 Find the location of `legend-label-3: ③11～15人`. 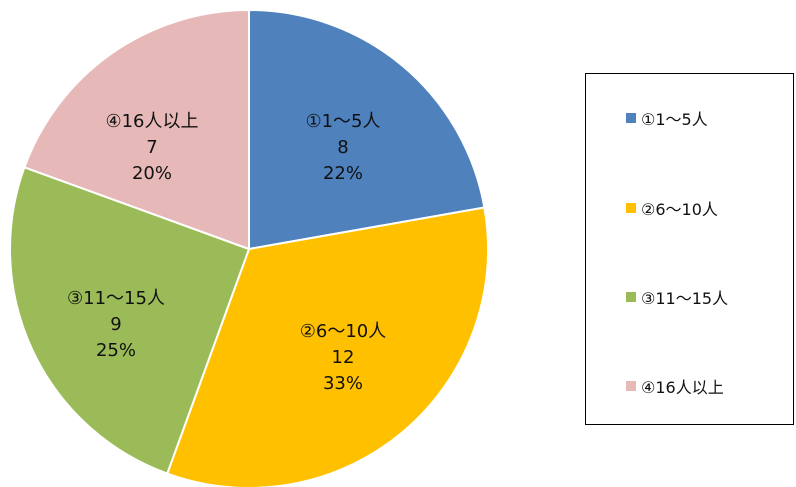

legend-label-3: ③11～15人 is located at coordinates (685, 298).